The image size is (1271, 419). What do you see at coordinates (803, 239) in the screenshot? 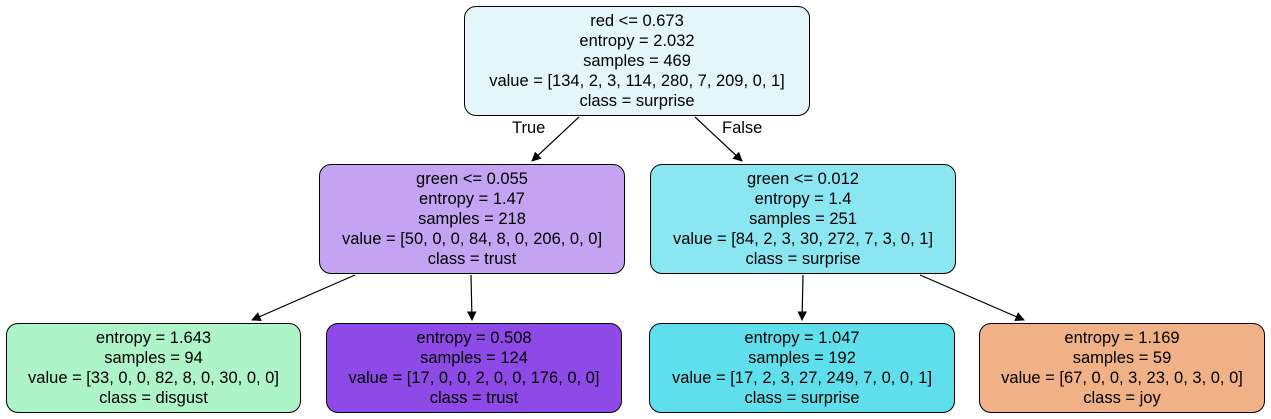
I see `value-text: value = [84, 2, 3, 30, 272, 7, 3, 0, 1]` at bounding box center [803, 239].